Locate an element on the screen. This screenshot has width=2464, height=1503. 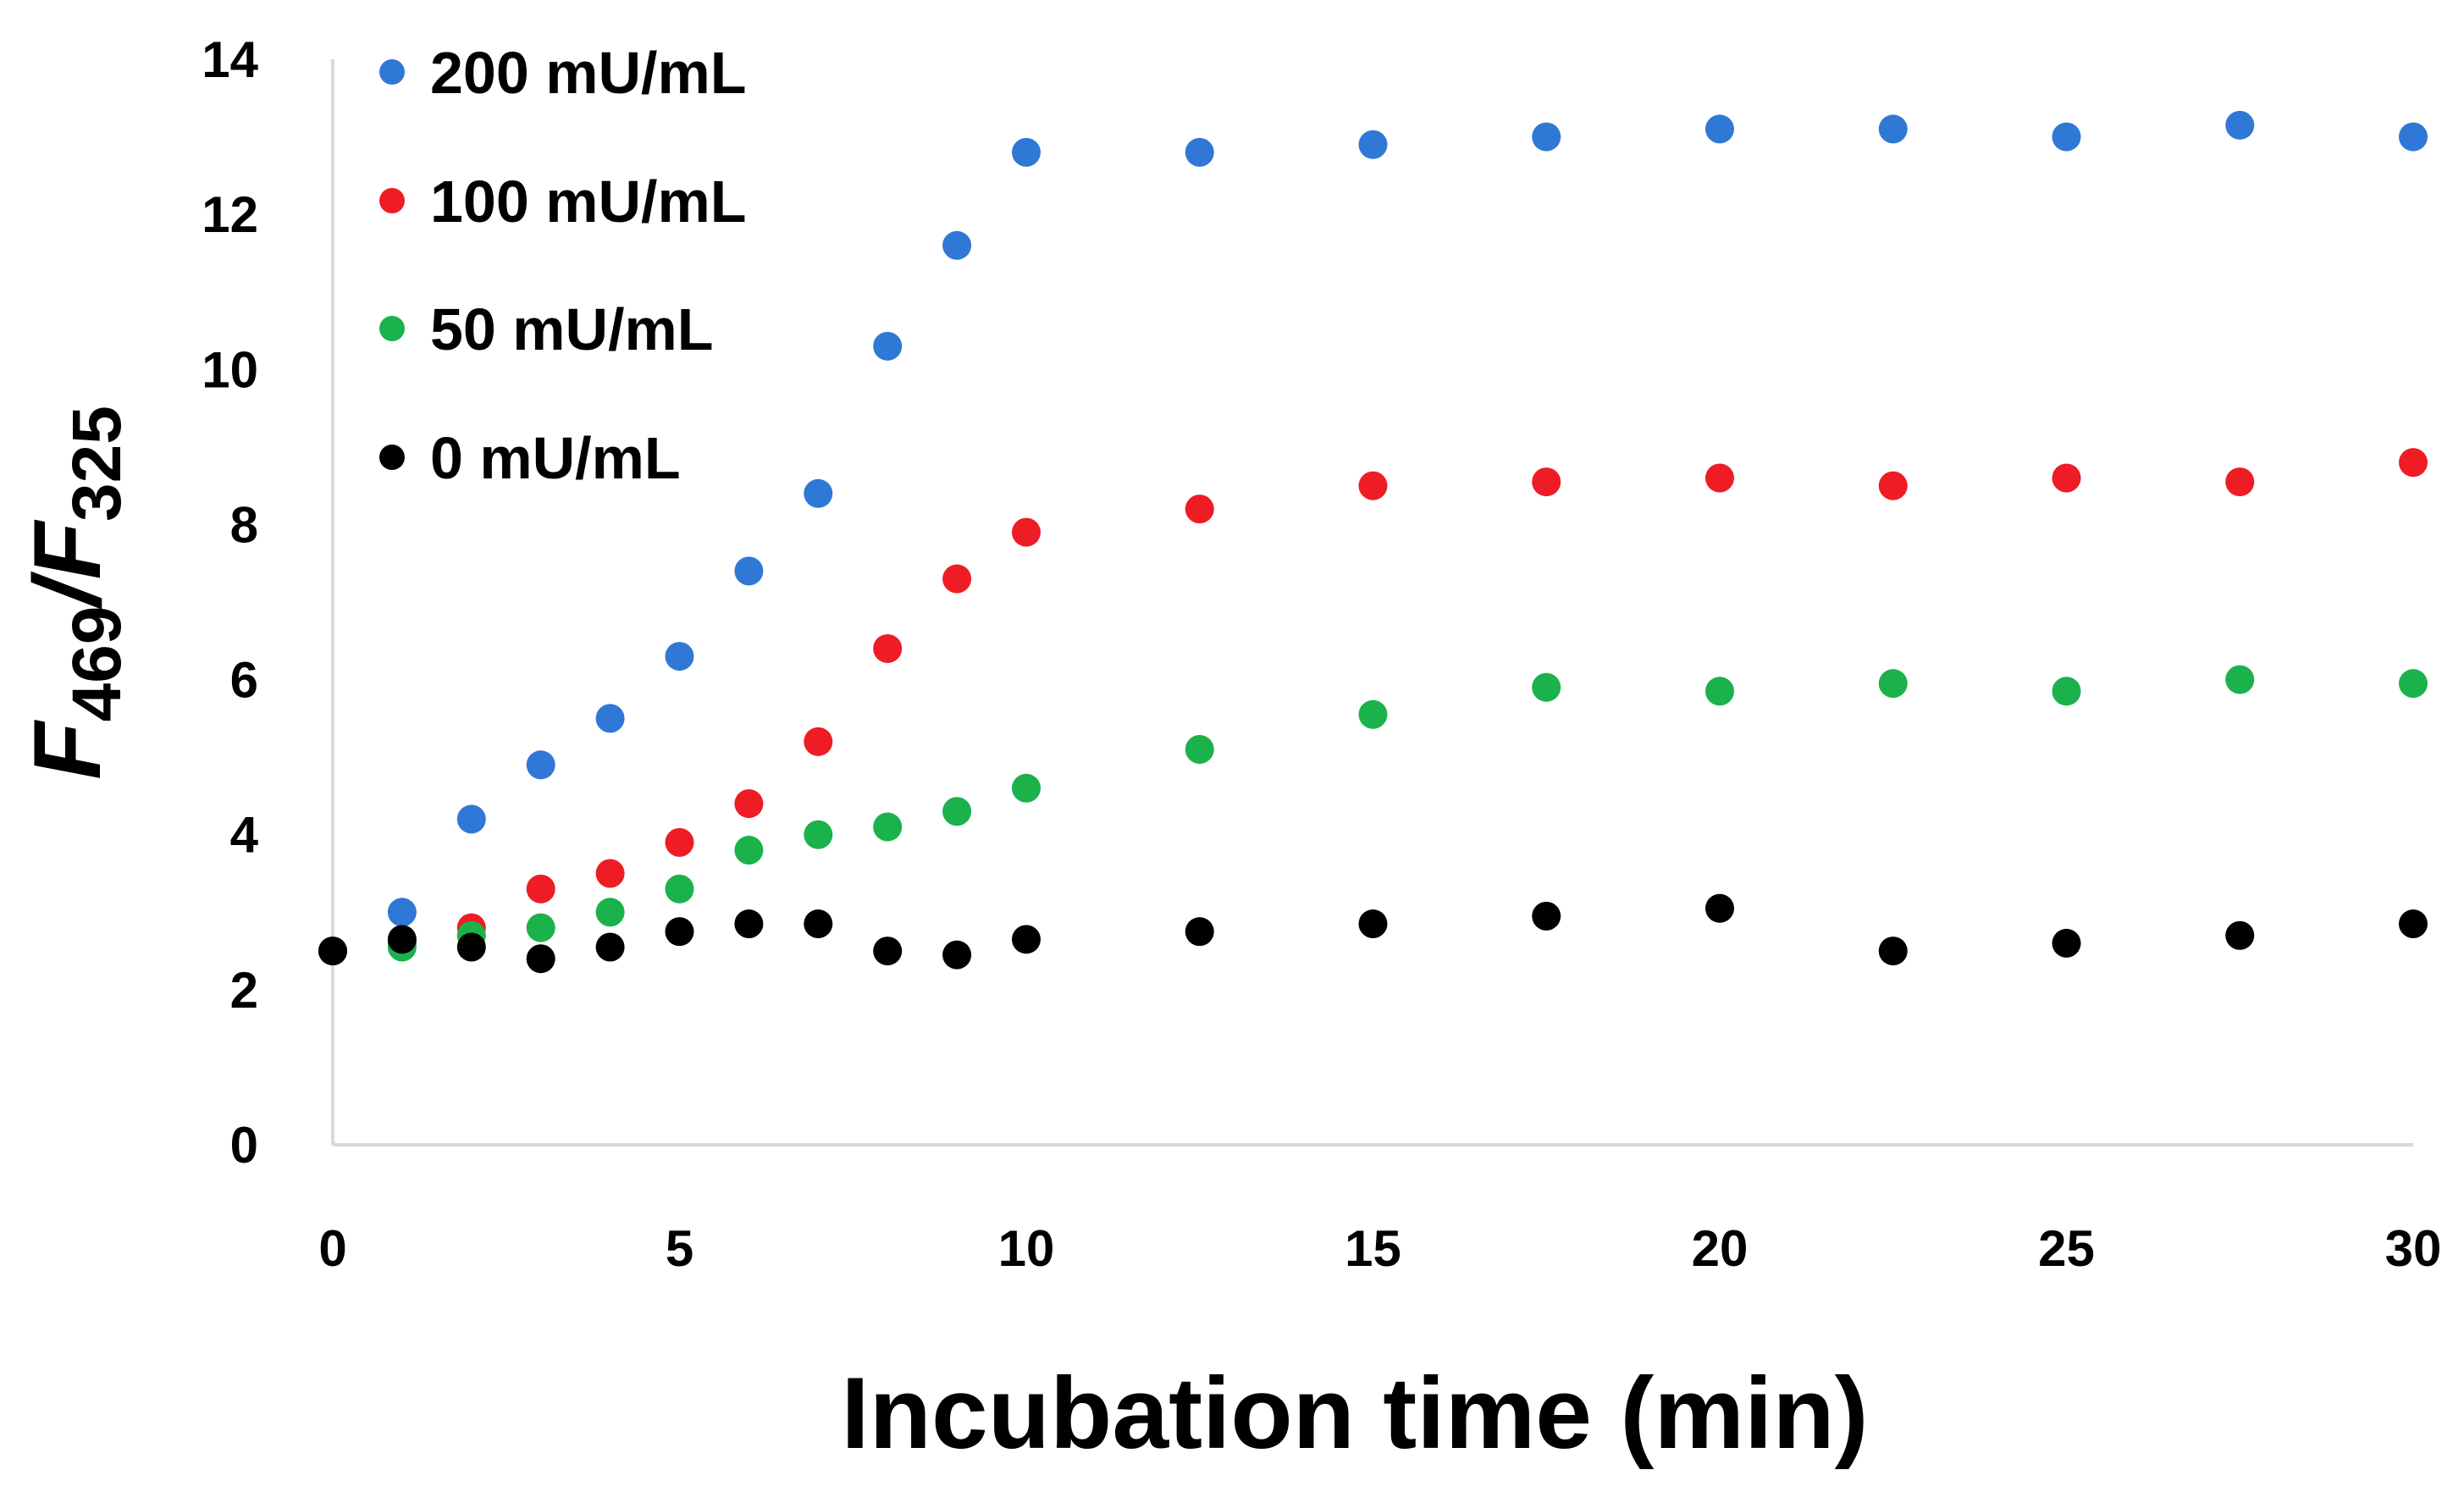
y-tick-label: 8 is located at coordinates (244, 524).